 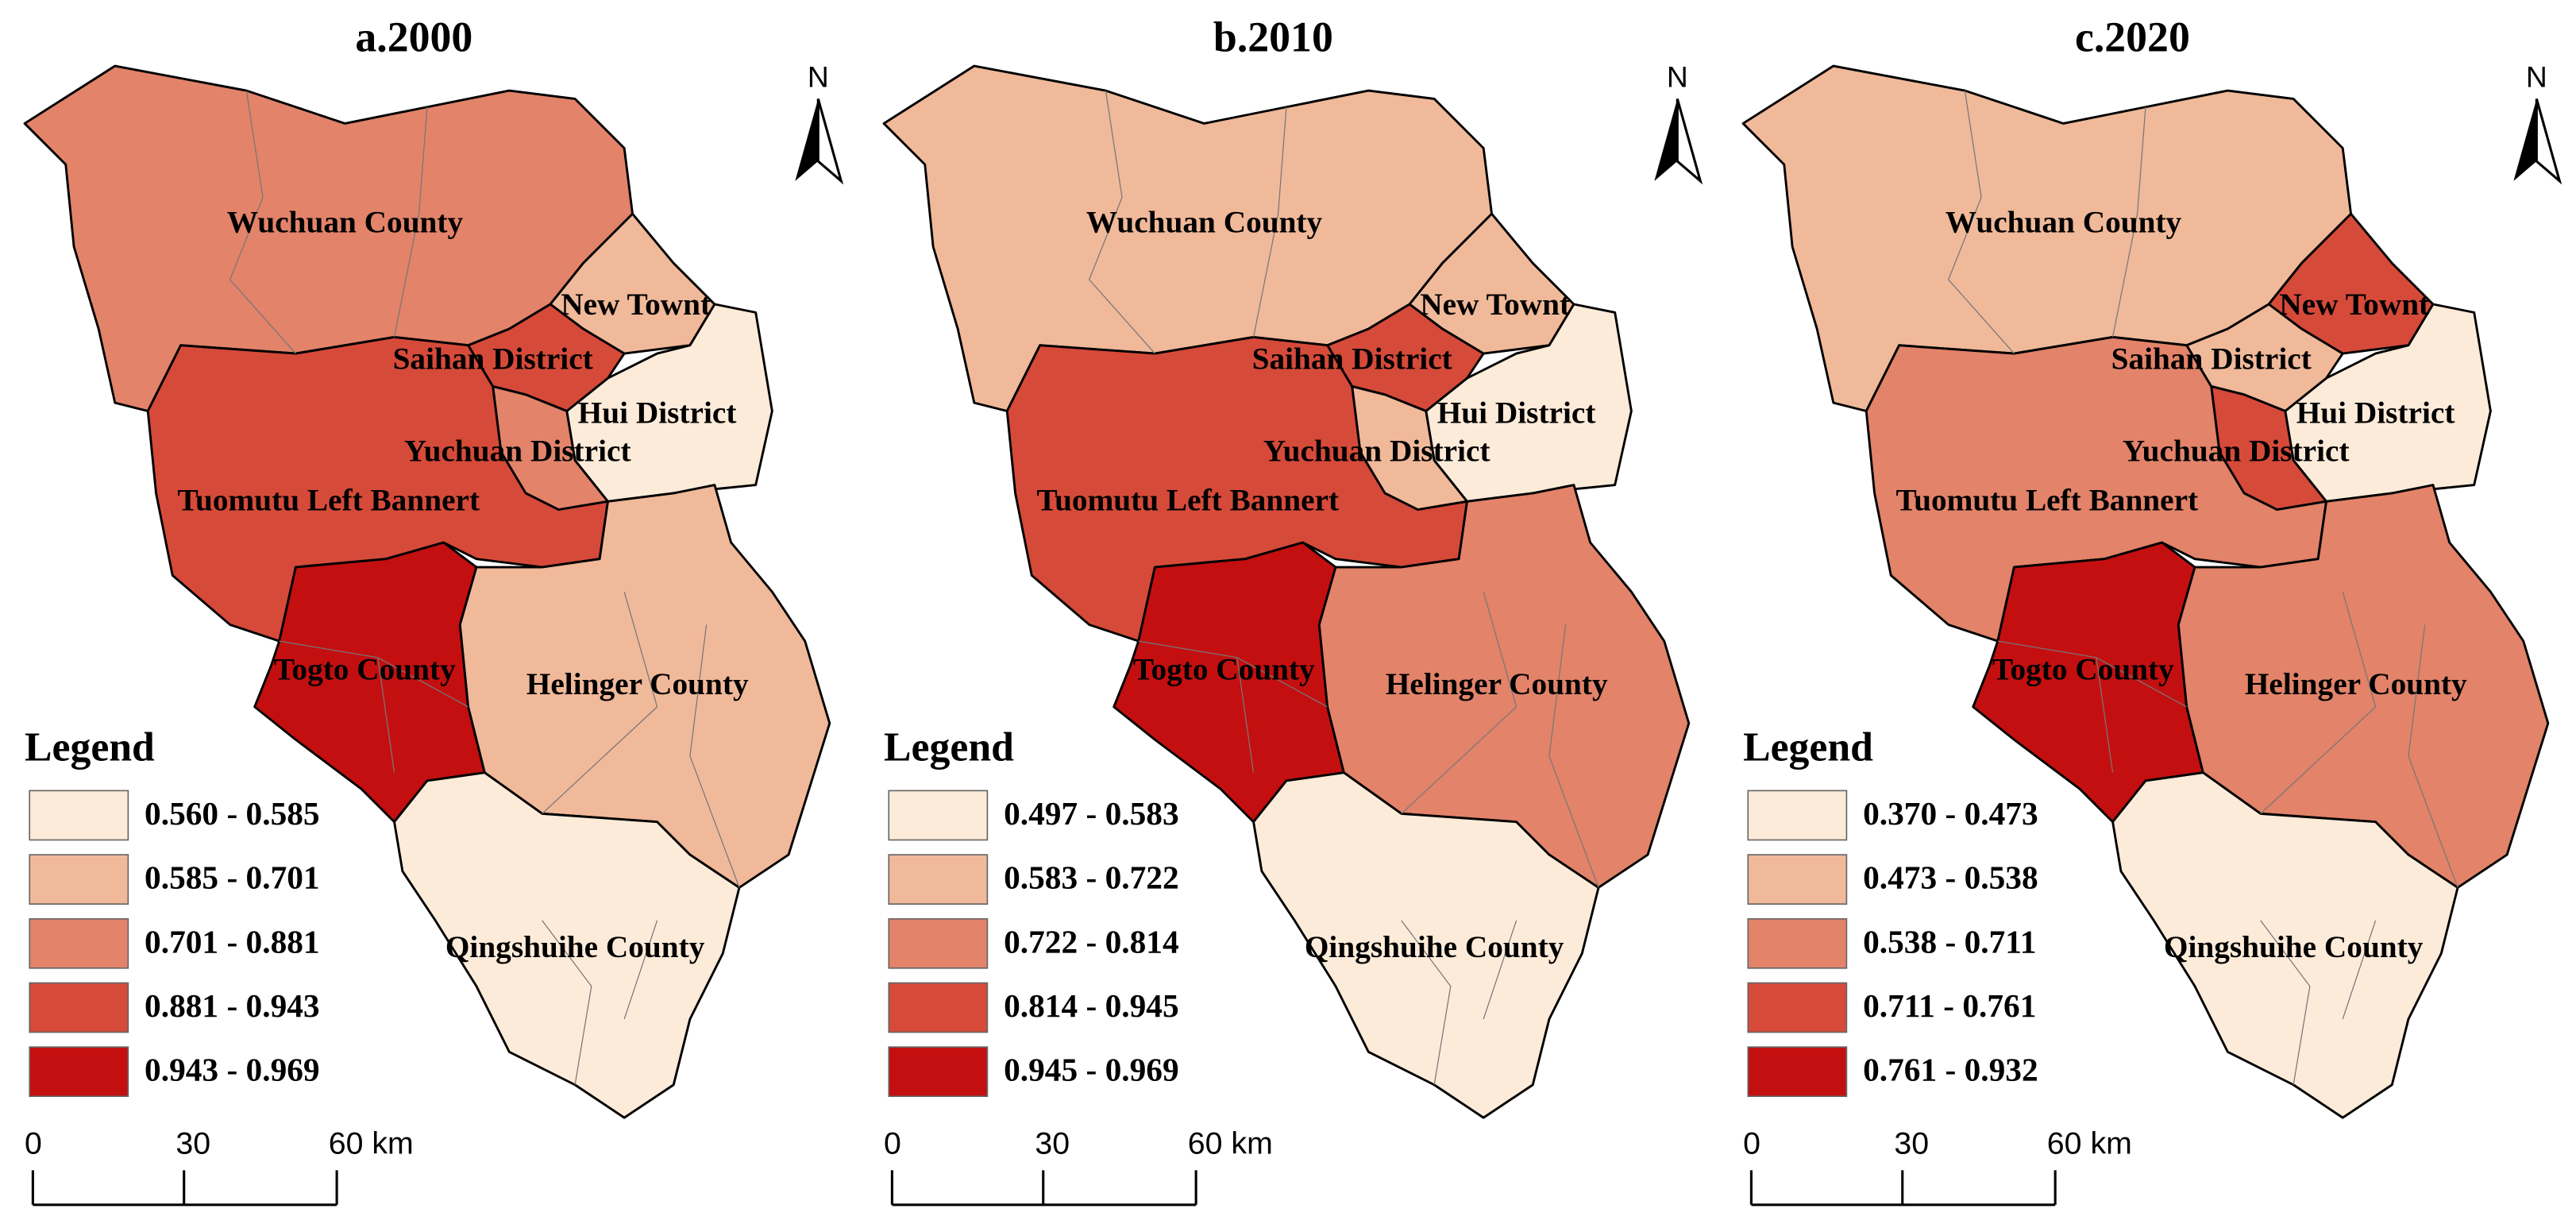 I want to click on legend-label: 0.761 - 0.932, so click(x=1950, y=1070).